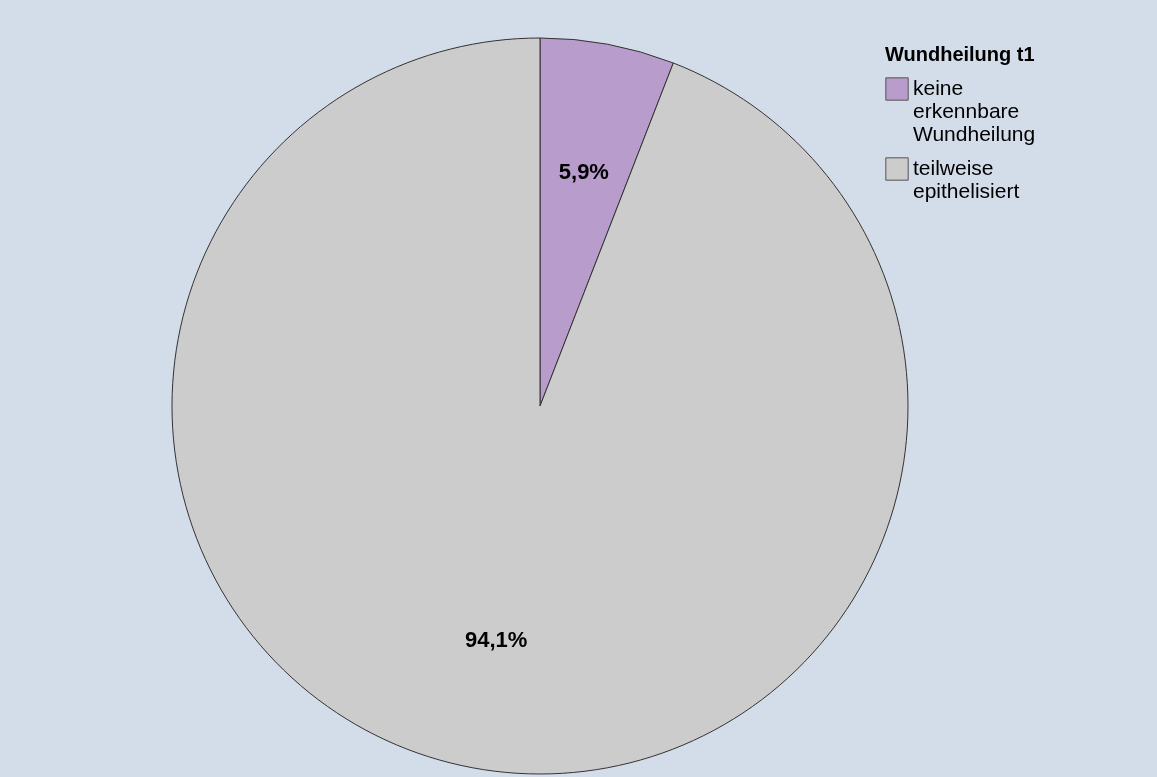  I want to click on legend-label: keine erkennbare Wundheilung, so click(974, 110).